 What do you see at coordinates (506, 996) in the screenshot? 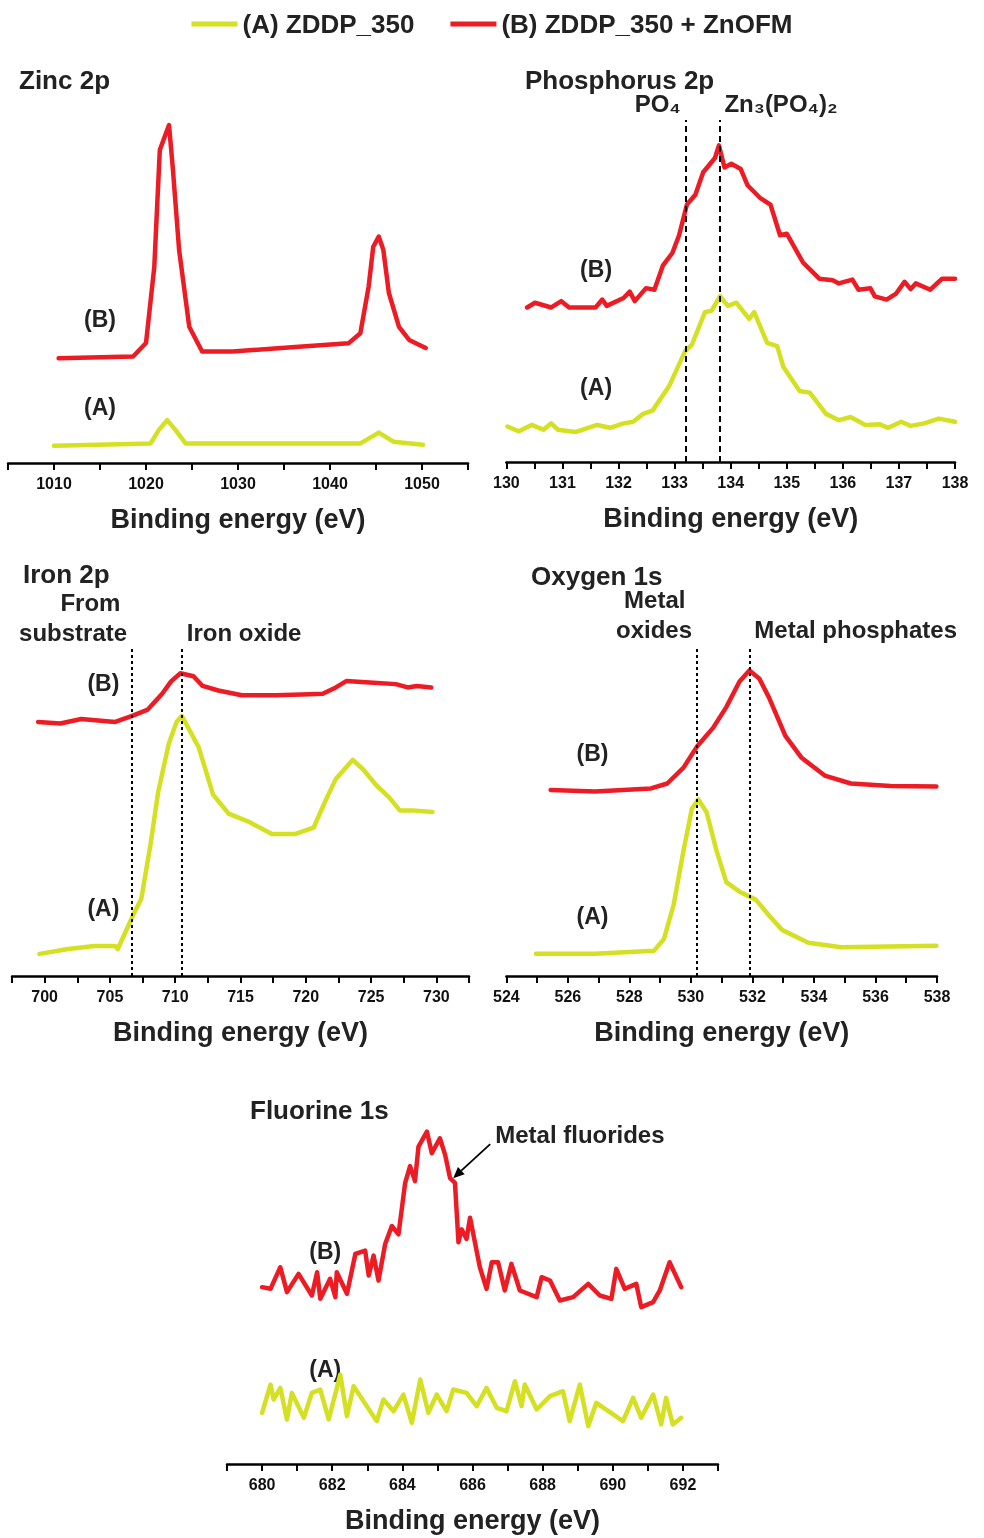
I see `x-tick-label: 524` at bounding box center [506, 996].